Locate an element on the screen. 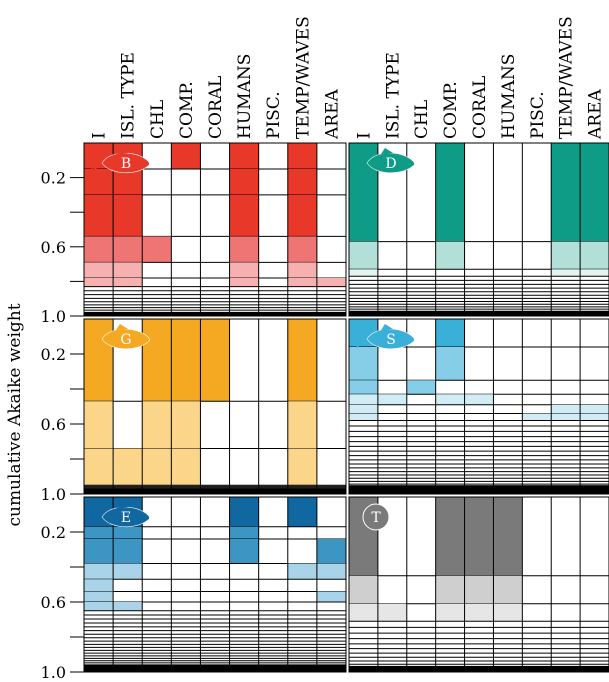  fish-icon: E is located at coordinates (120, 515).